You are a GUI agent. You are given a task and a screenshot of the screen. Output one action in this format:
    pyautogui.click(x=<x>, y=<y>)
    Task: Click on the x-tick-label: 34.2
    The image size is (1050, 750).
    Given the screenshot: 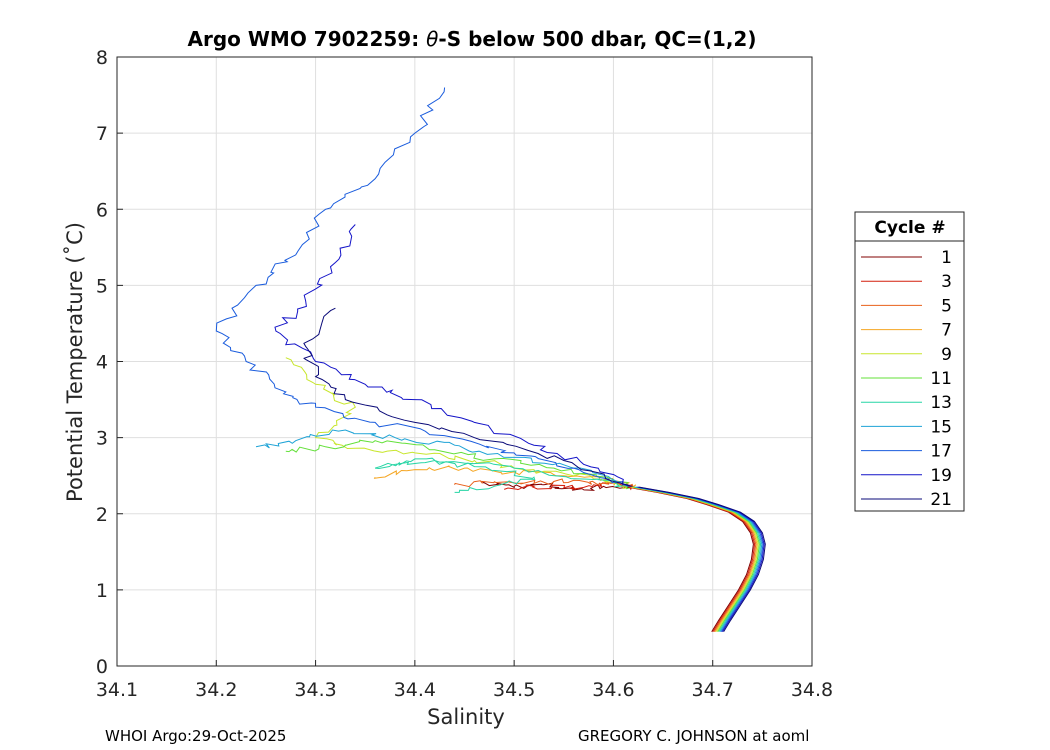 What is the action you would take?
    pyautogui.click(x=216, y=690)
    